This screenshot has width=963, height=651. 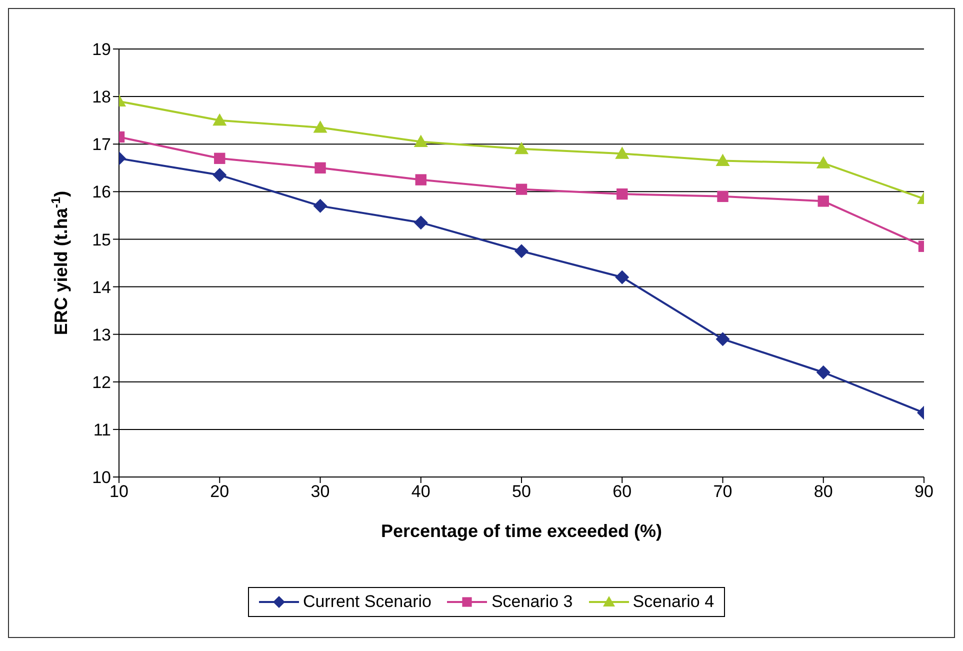 What do you see at coordinates (924, 492) in the screenshot?
I see `x-tick-label: 90` at bounding box center [924, 492].